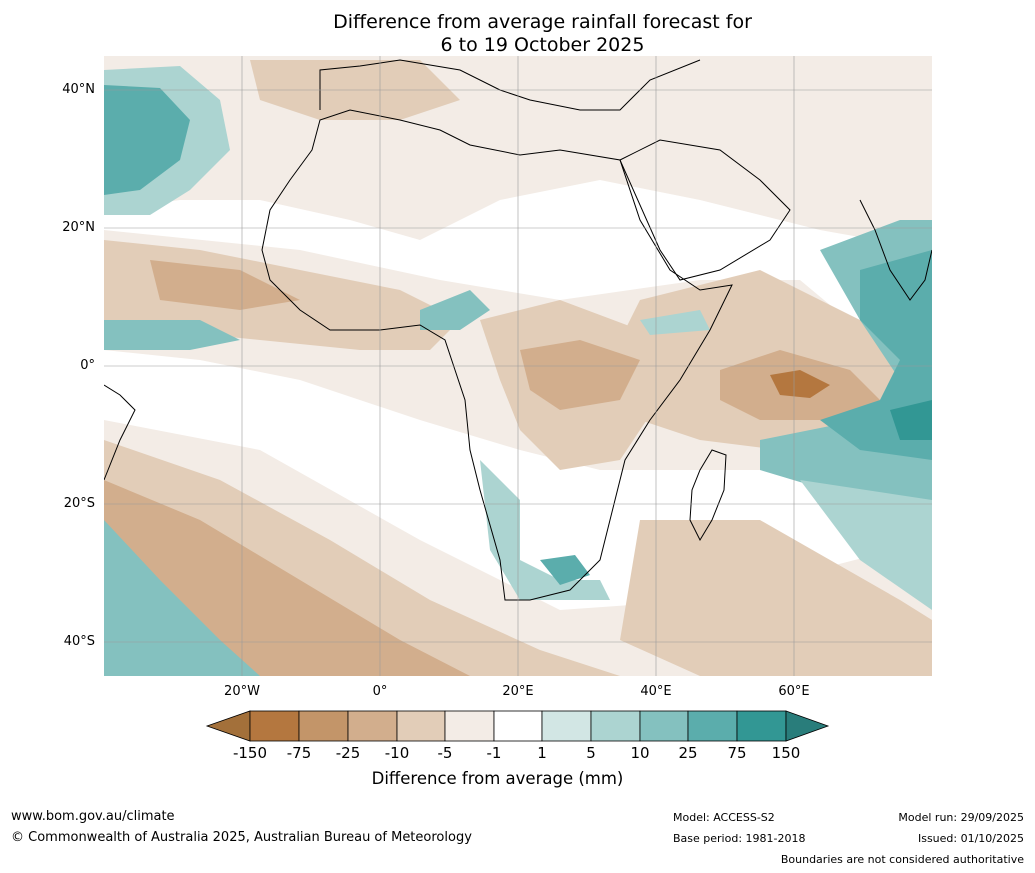 The image size is (1035, 873). What do you see at coordinates (911, 420) in the screenshot?
I see `anomaly-strong-wet-indian-ocean` at bounding box center [911, 420].